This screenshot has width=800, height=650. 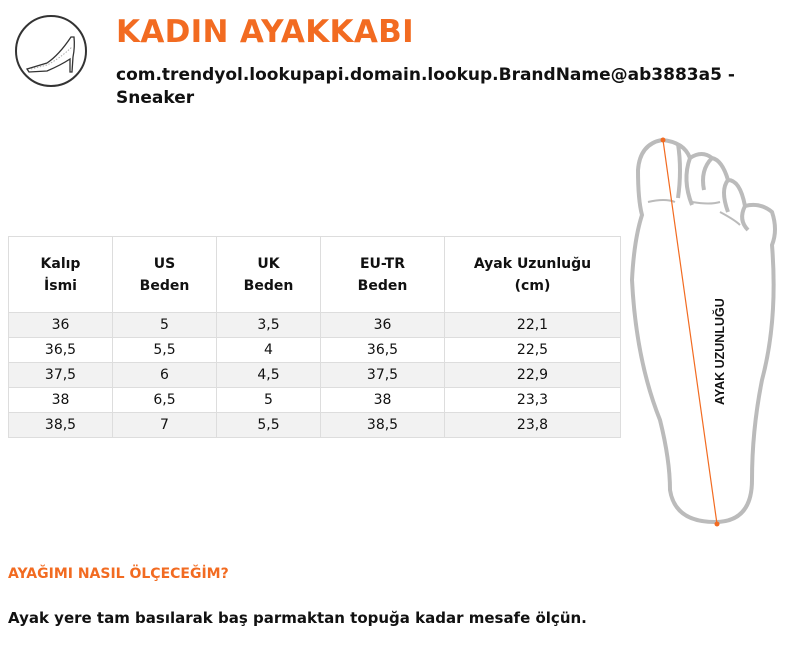 I want to click on table-row: 36,5 5,5 4 36,5 22,5, so click(x=314, y=350).